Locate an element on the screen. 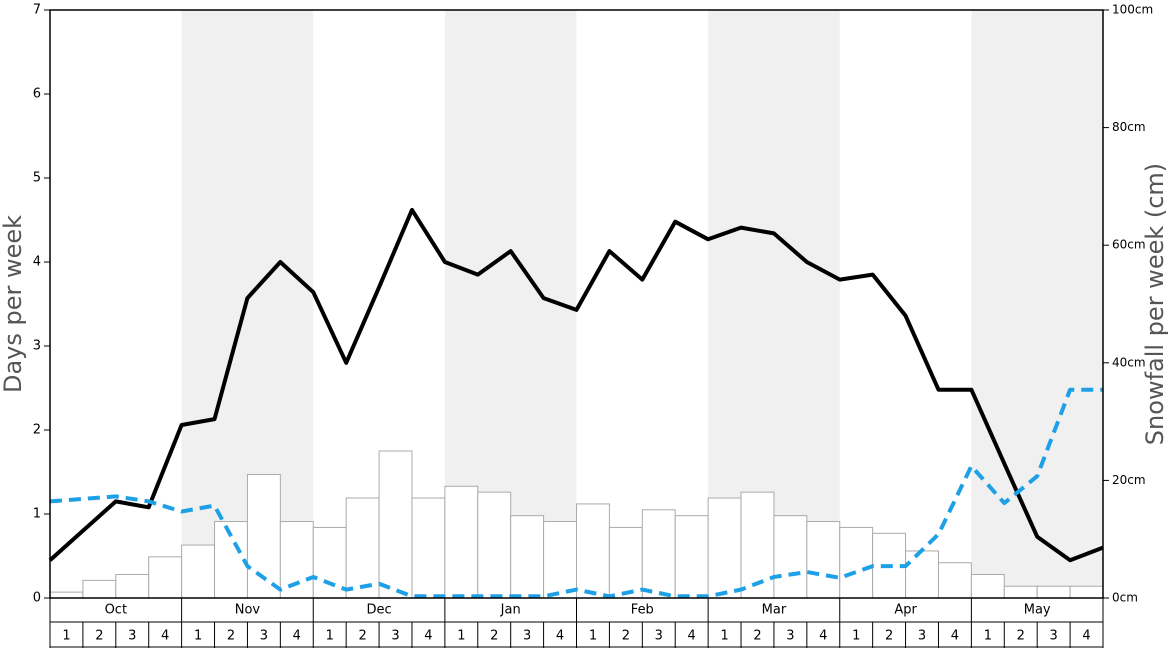 The width and height of the screenshot is (1168, 648). month-label: Nov is located at coordinates (248, 610).